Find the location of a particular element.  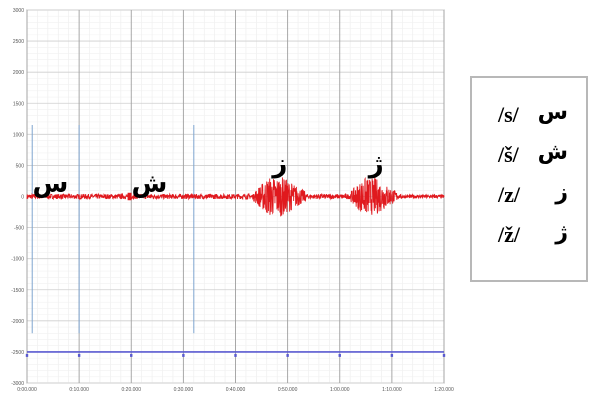

legend-ipa-sh: /š/ is located at coordinates (508, 154).